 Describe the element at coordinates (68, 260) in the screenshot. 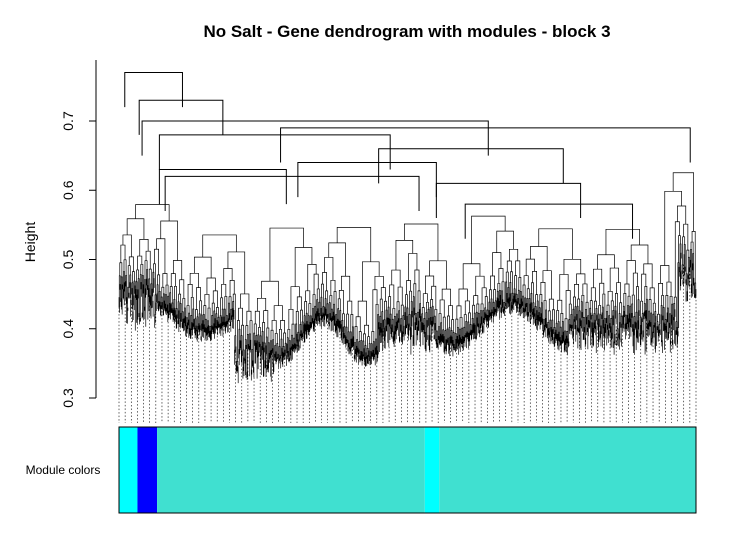

I see `y-tick-label: 0.5` at that location.